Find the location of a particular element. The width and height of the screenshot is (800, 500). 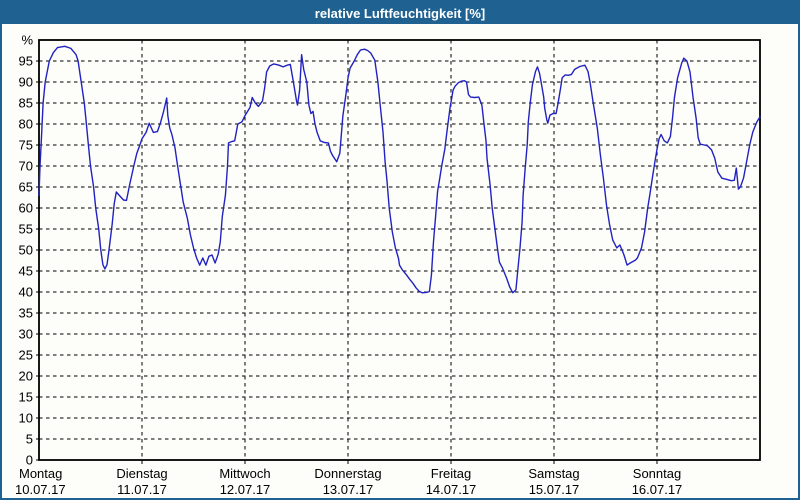

titlebar: relative Luftfeuchtigkeit [%] is located at coordinates (400, 13).